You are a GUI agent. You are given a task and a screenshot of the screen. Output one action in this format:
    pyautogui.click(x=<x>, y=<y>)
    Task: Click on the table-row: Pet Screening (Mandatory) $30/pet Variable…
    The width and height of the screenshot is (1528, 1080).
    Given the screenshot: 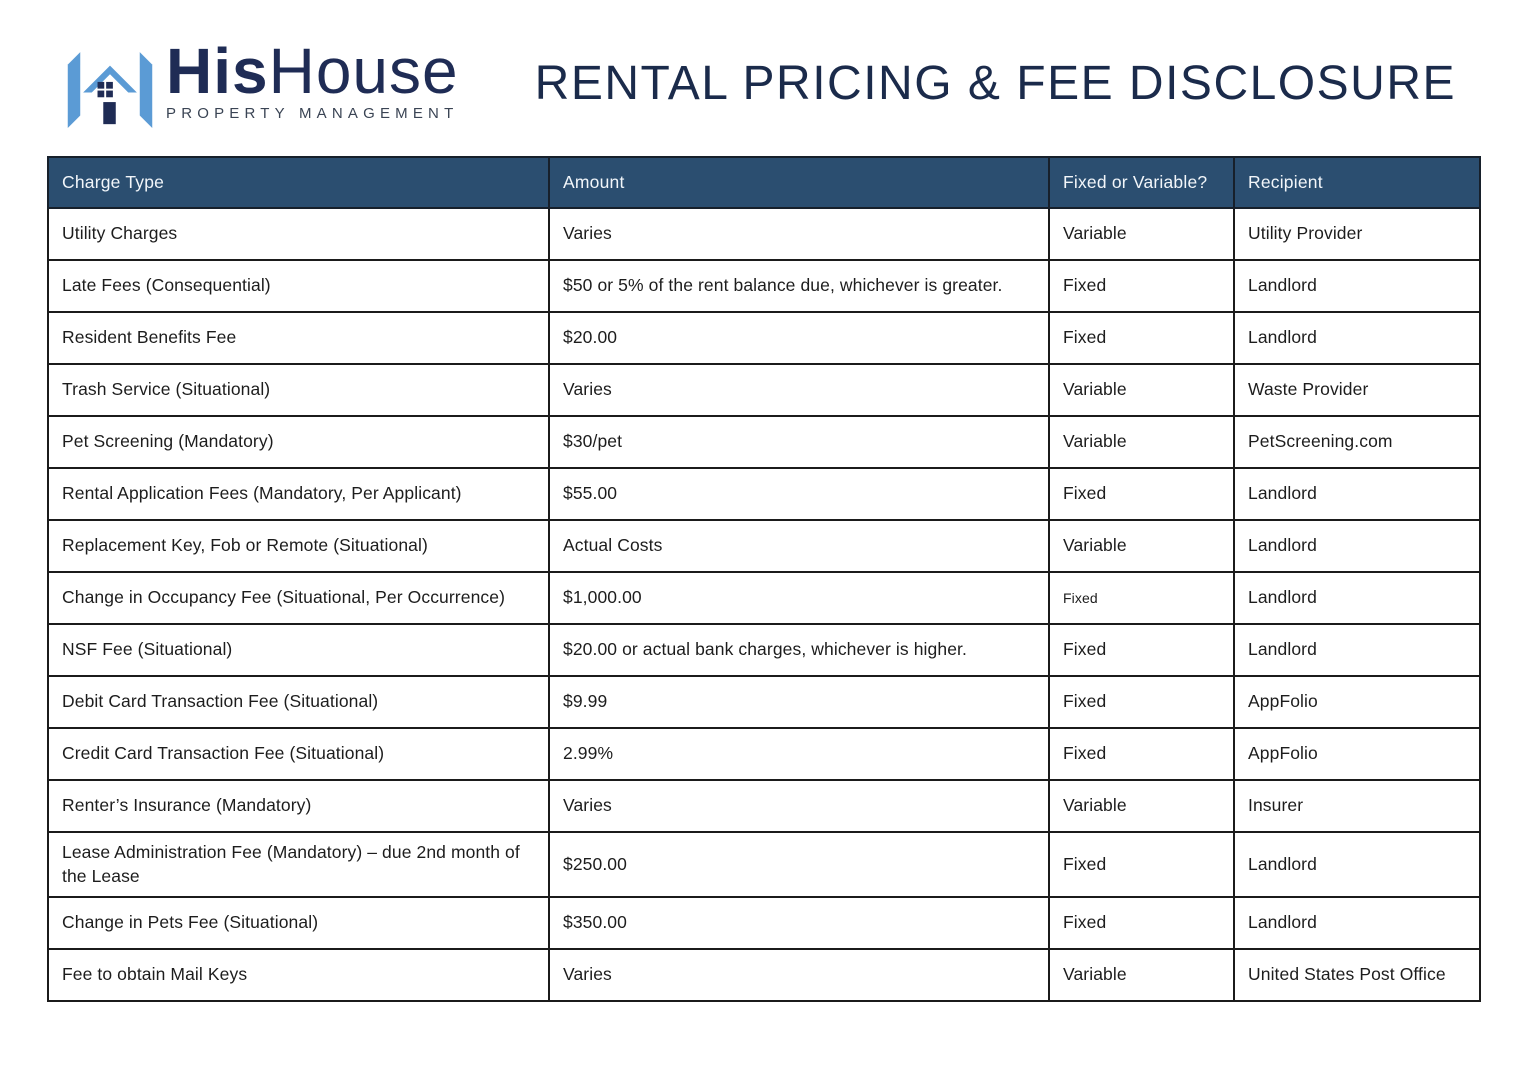 What is the action you would take?
    pyautogui.click(x=764, y=442)
    